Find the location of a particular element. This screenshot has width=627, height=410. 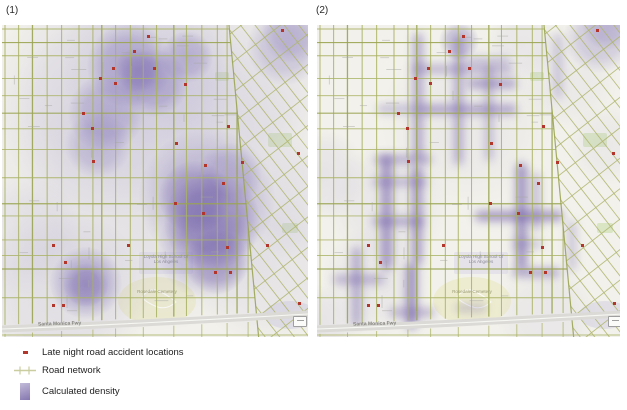

road-network-swatch is located at coordinates (25, 370).